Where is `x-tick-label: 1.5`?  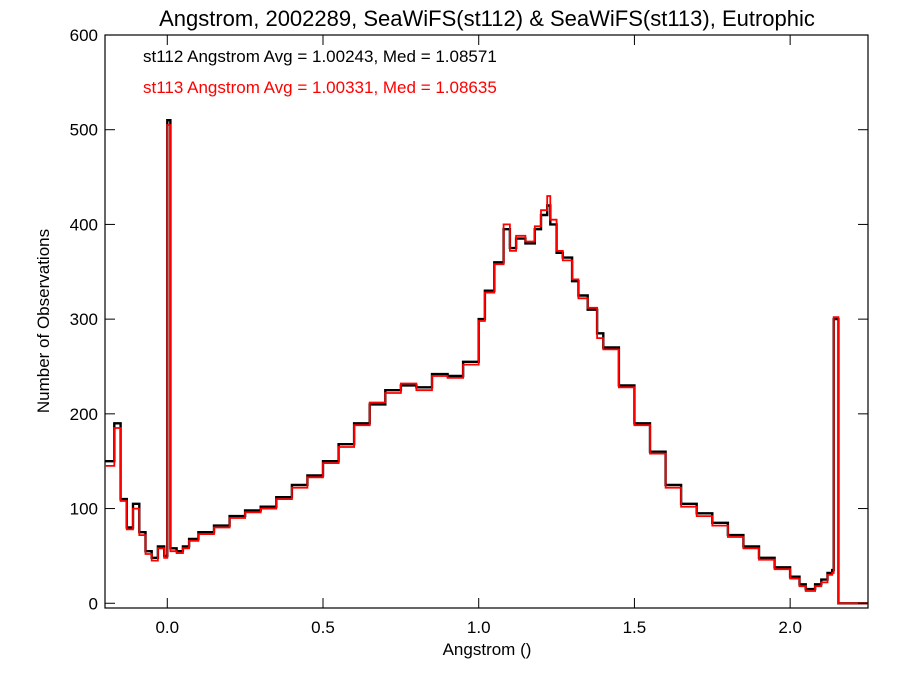 x-tick-label: 1.5 is located at coordinates (635, 627).